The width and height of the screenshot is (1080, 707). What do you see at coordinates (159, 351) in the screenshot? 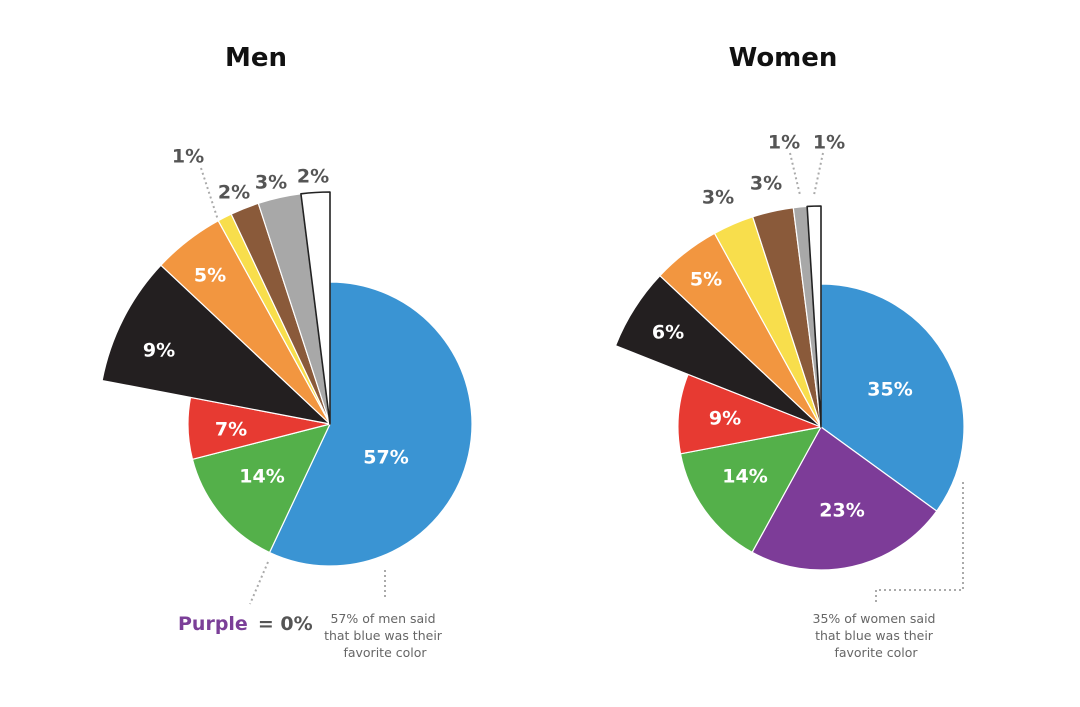
I see `men-slice-label-3: 9%` at bounding box center [159, 351].